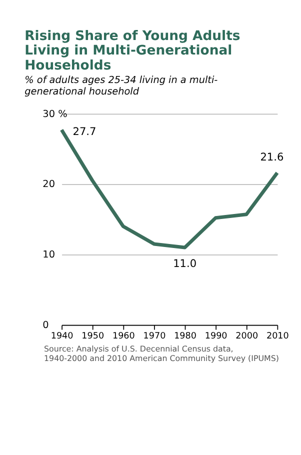 The image size is (301, 455). Describe the element at coordinates (154, 337) in the screenshot. I see `x-tick-label: 1970` at that location.